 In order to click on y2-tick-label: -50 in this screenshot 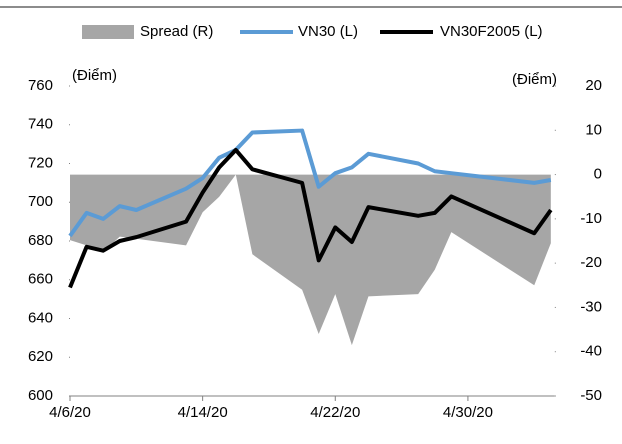, I will do `click(591, 395)`.